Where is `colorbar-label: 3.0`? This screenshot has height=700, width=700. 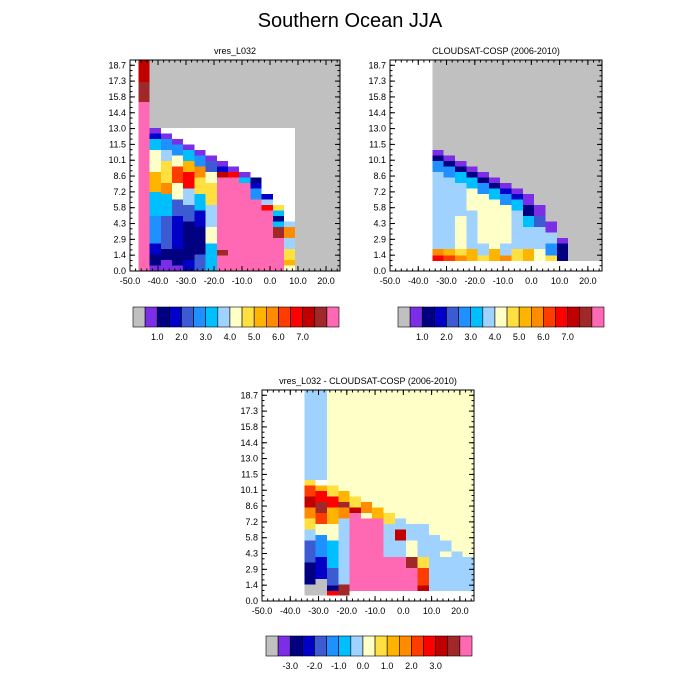 colorbar-label: 3.0 is located at coordinates (470, 337).